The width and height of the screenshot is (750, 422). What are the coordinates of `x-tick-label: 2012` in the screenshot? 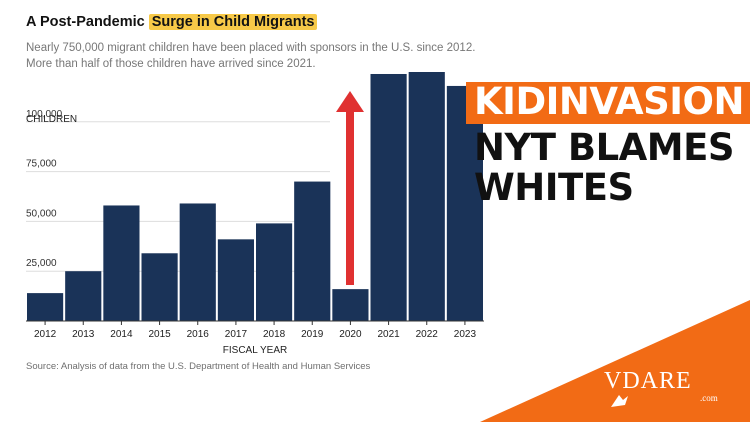 It's located at (45, 334).